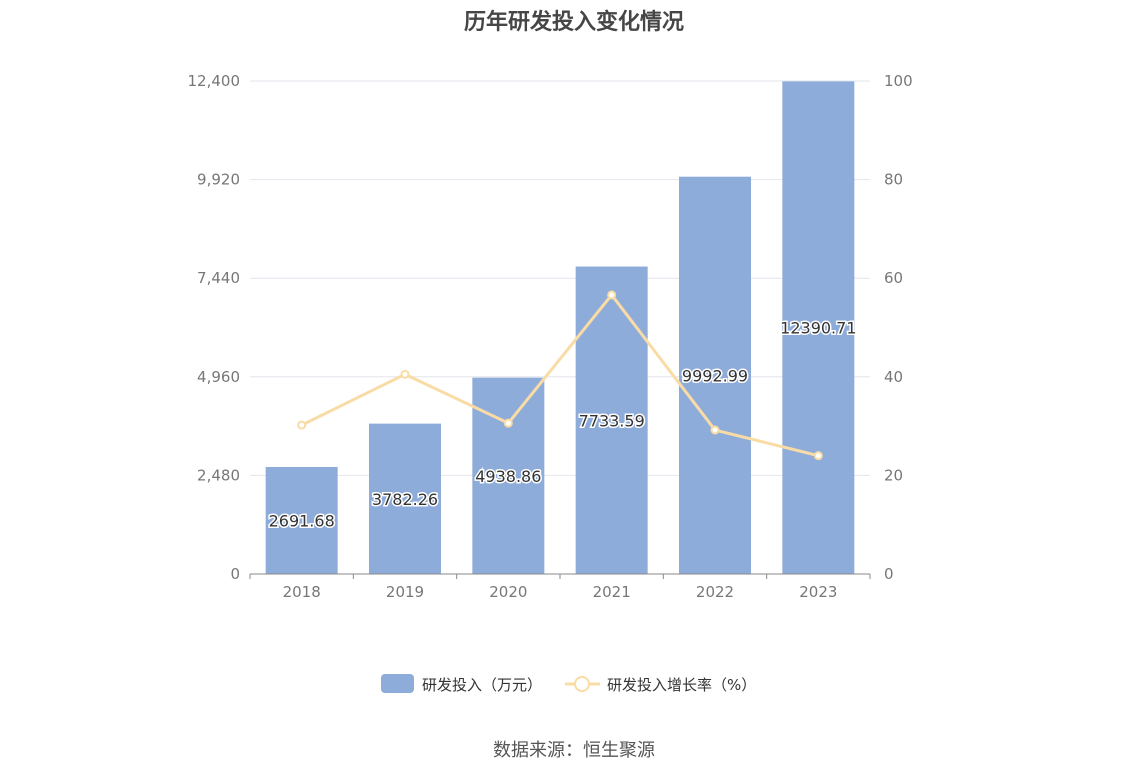  I want to click on x-tick-label: 2022, so click(715, 592).